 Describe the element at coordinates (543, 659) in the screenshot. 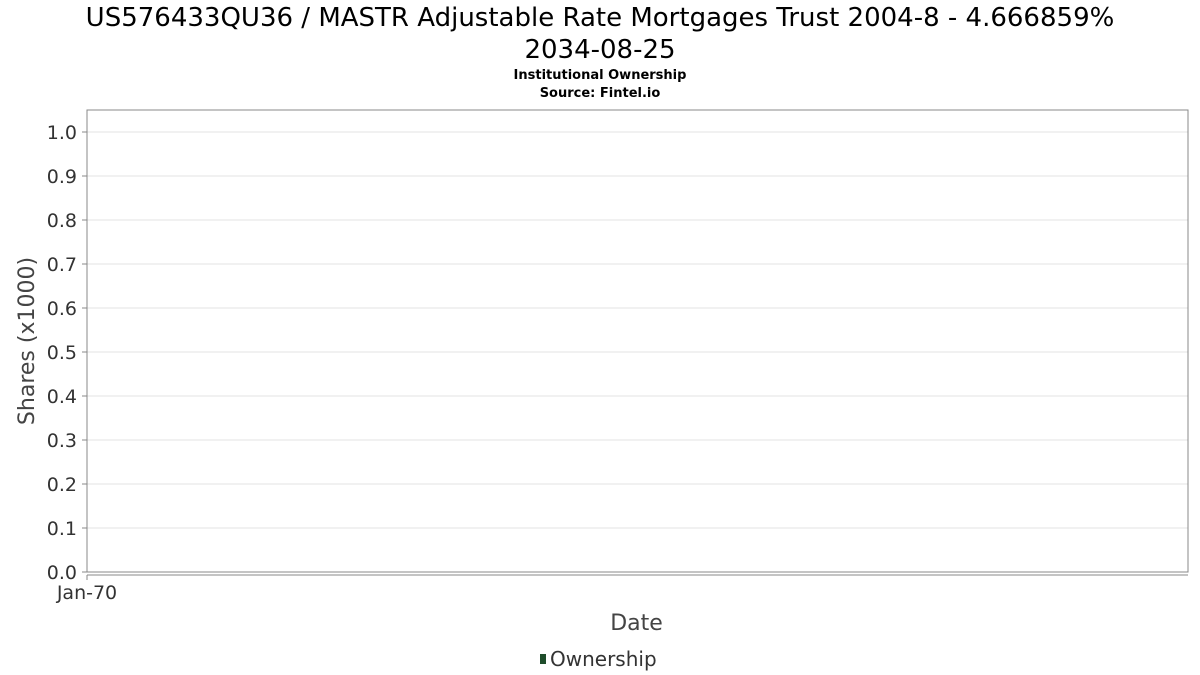

I see `legend-swatch-ownership` at that location.